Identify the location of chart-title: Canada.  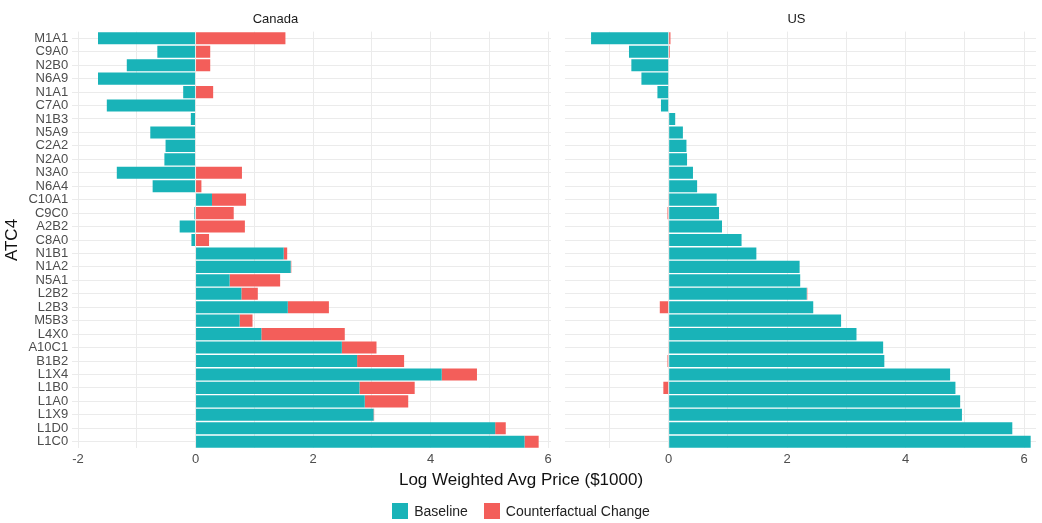
(276, 19).